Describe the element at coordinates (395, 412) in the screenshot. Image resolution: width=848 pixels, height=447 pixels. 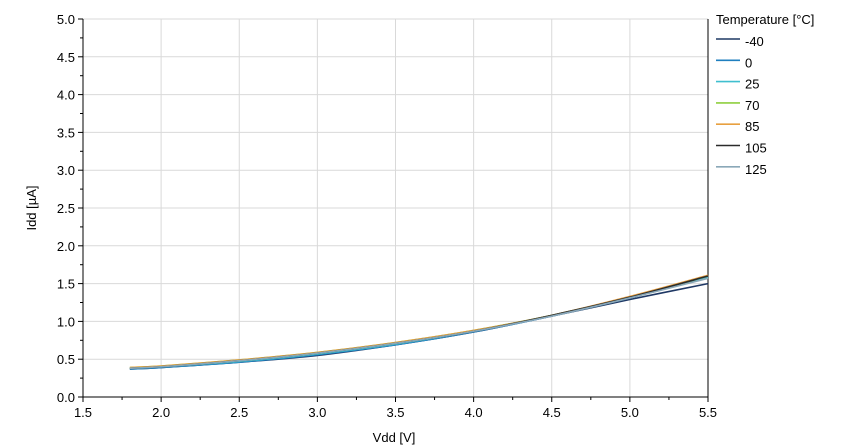
I see `x-tick-label: 3.5` at that location.